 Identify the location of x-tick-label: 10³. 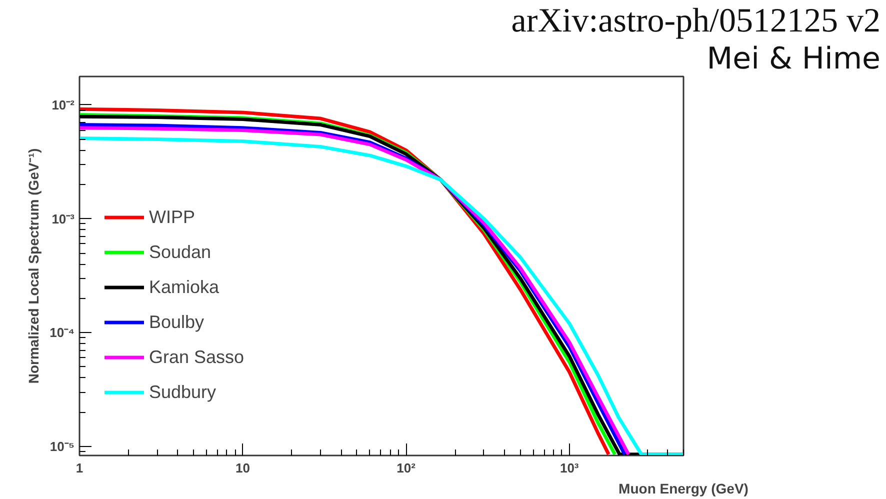
(570, 468).